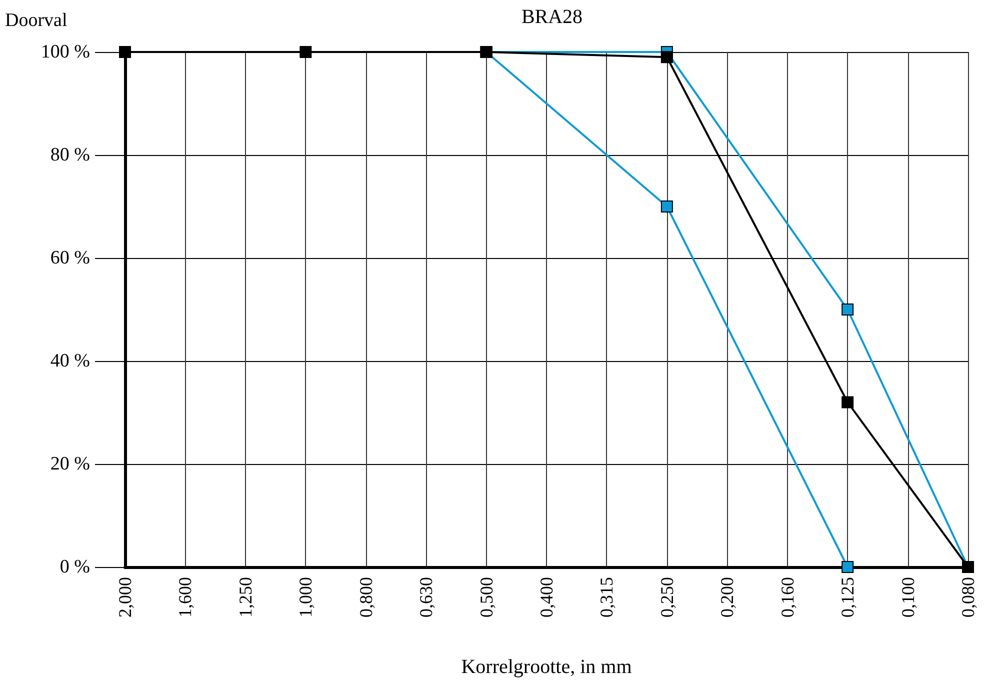 The height and width of the screenshot is (693, 988). What do you see at coordinates (75, 567) in the screenshot?
I see `y-tick-label: 0 %` at bounding box center [75, 567].